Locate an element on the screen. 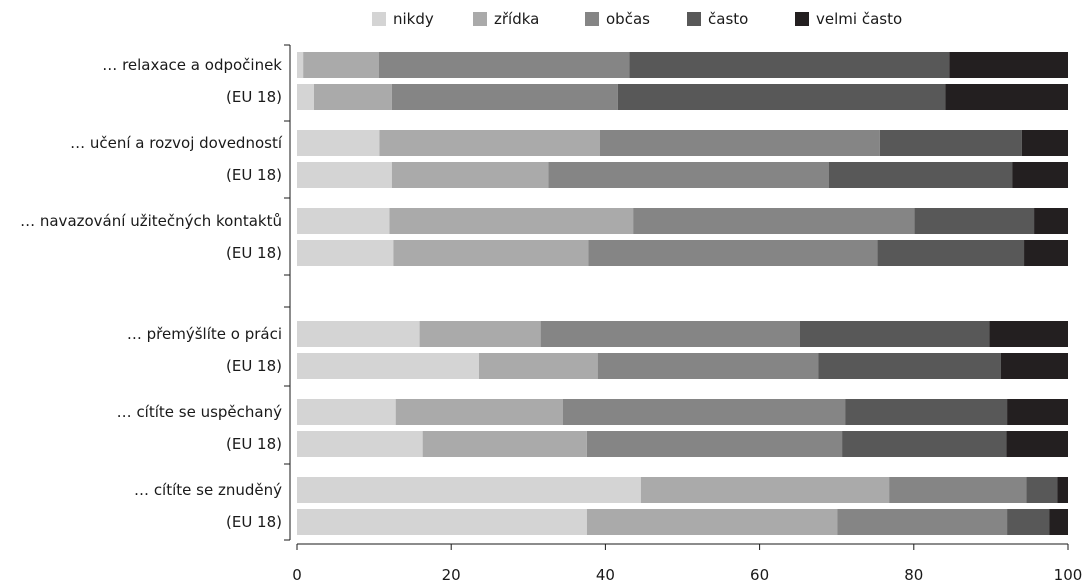 Image resolution: width=1085 pixels, height=585 pixels. category-label-10: (EU 18) is located at coordinates (254, 444).